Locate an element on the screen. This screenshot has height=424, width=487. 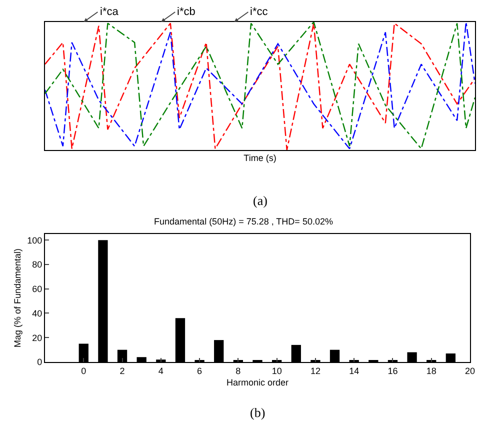
x-tick-label: 12 is located at coordinates (315, 371).